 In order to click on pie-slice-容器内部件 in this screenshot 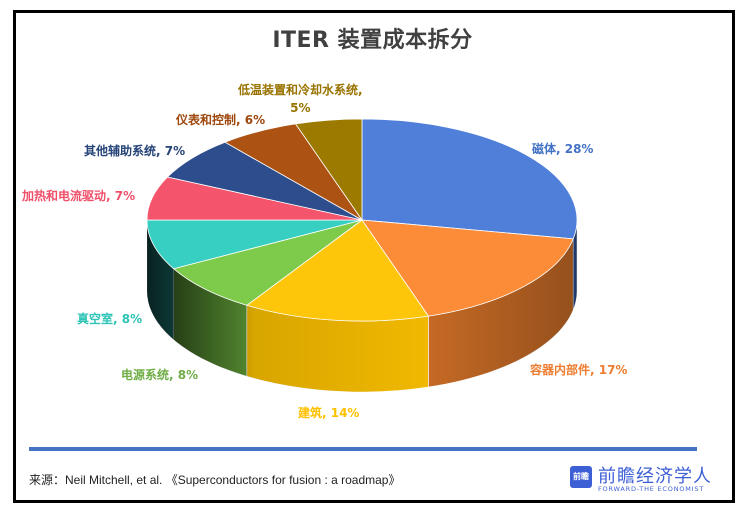, I will do `click(467, 268)`.